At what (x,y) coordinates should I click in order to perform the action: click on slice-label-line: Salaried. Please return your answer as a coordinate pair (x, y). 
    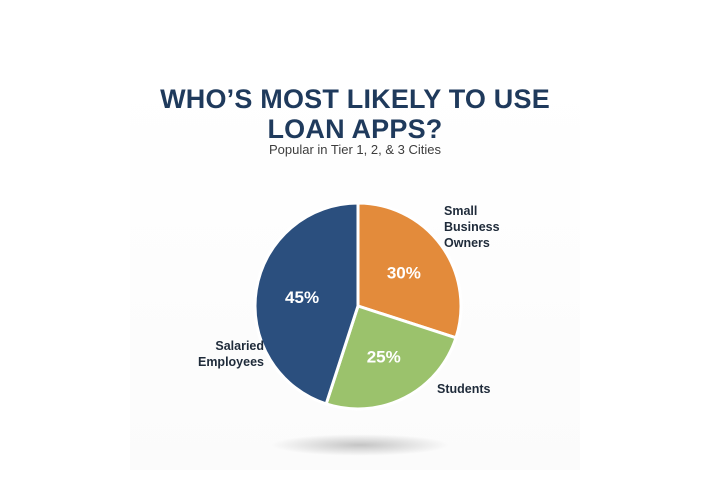
    Looking at the image, I should click on (239, 346).